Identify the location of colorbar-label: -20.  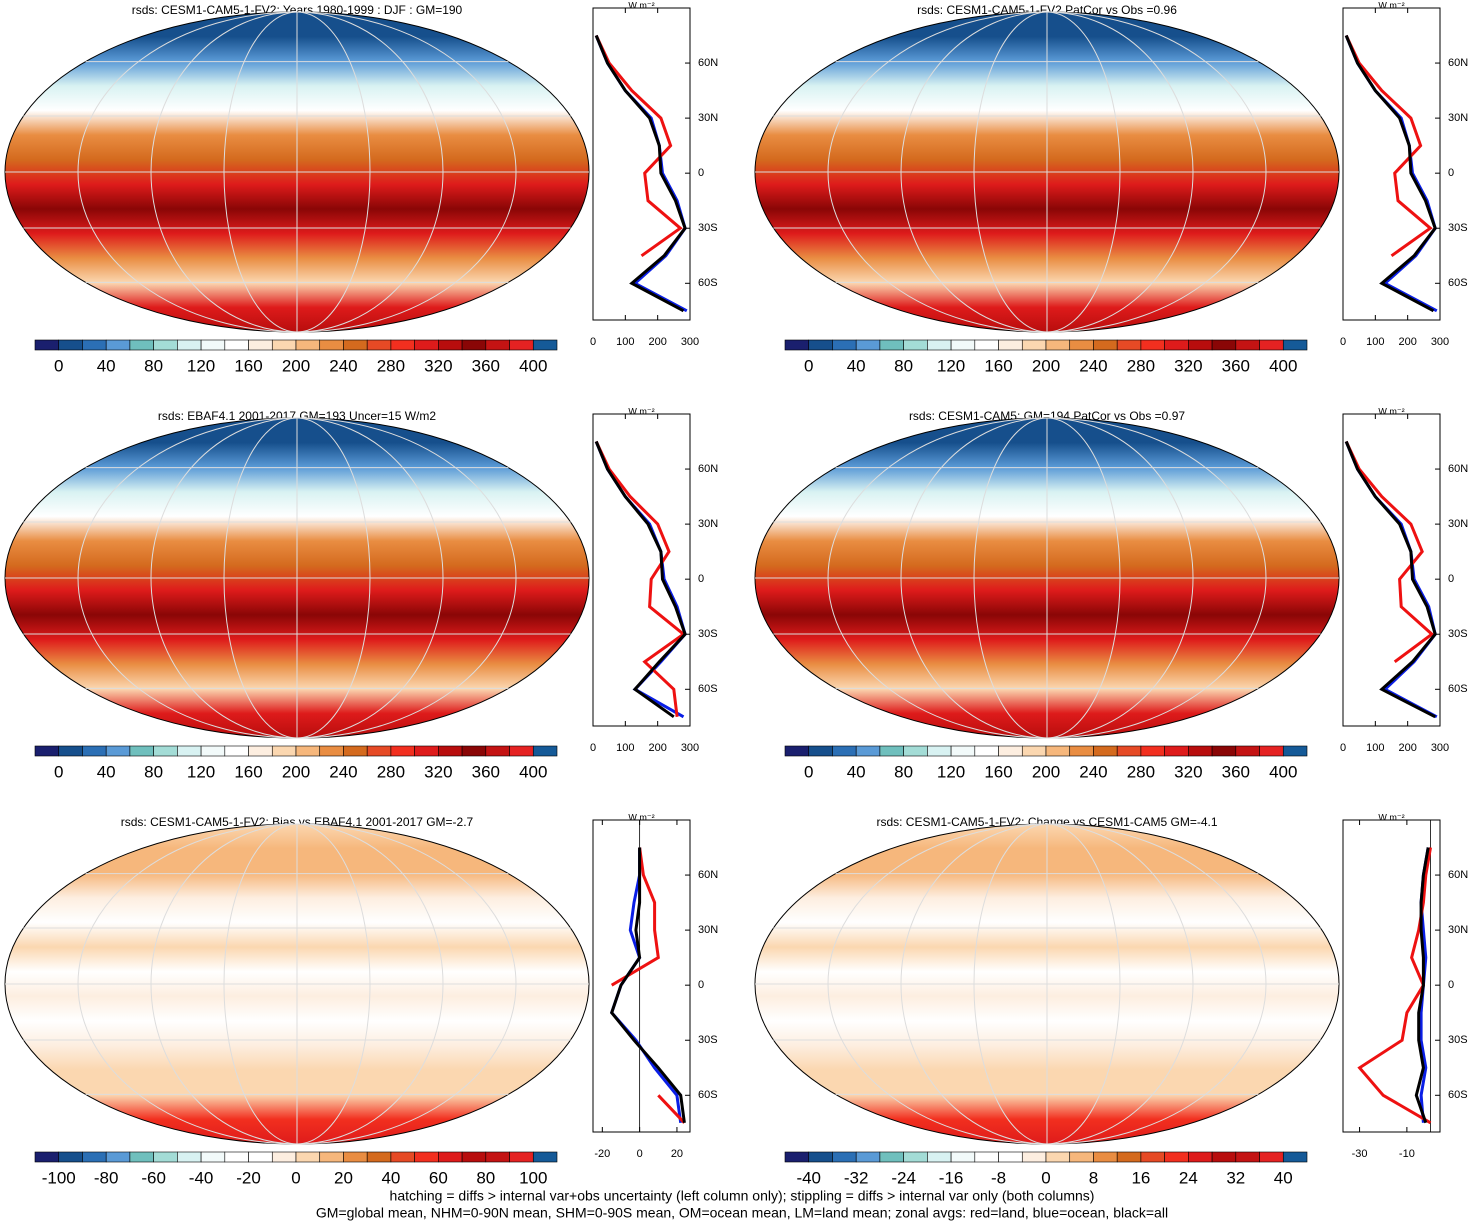
(248, 1177).